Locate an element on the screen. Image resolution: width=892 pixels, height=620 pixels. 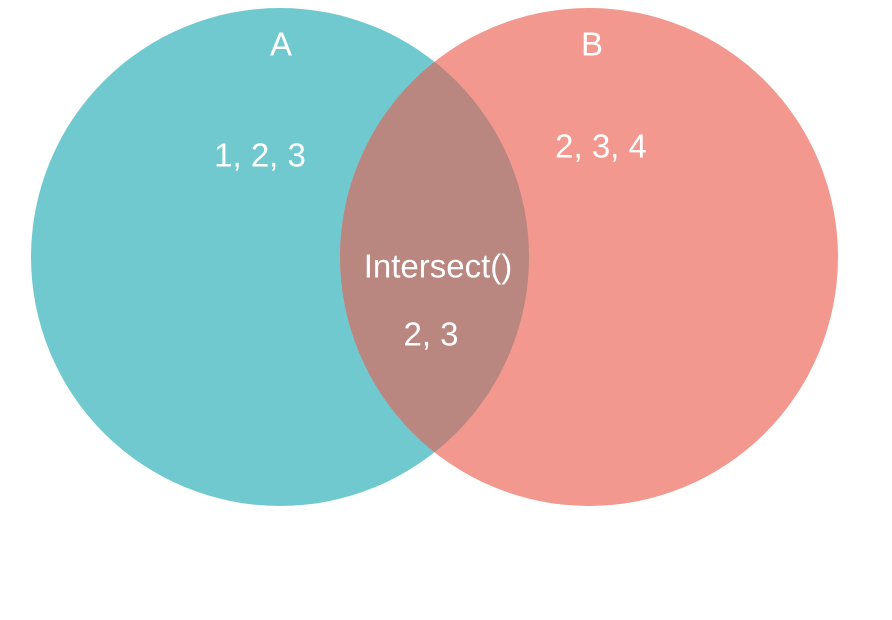
set-a-label: A is located at coordinates (281, 44).